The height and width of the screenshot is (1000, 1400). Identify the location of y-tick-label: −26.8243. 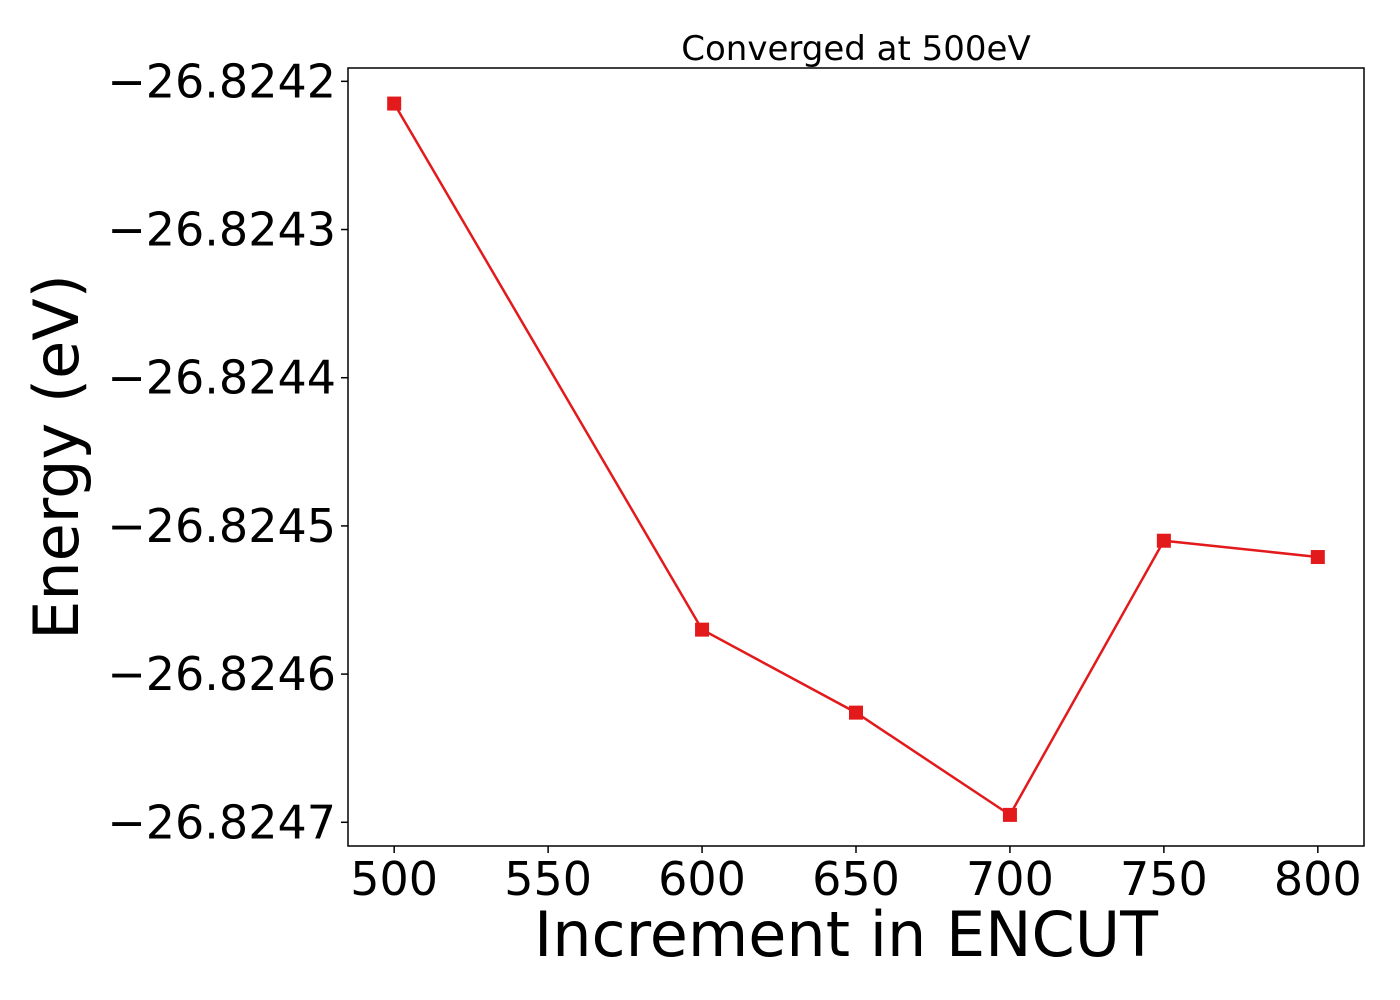
(221, 230).